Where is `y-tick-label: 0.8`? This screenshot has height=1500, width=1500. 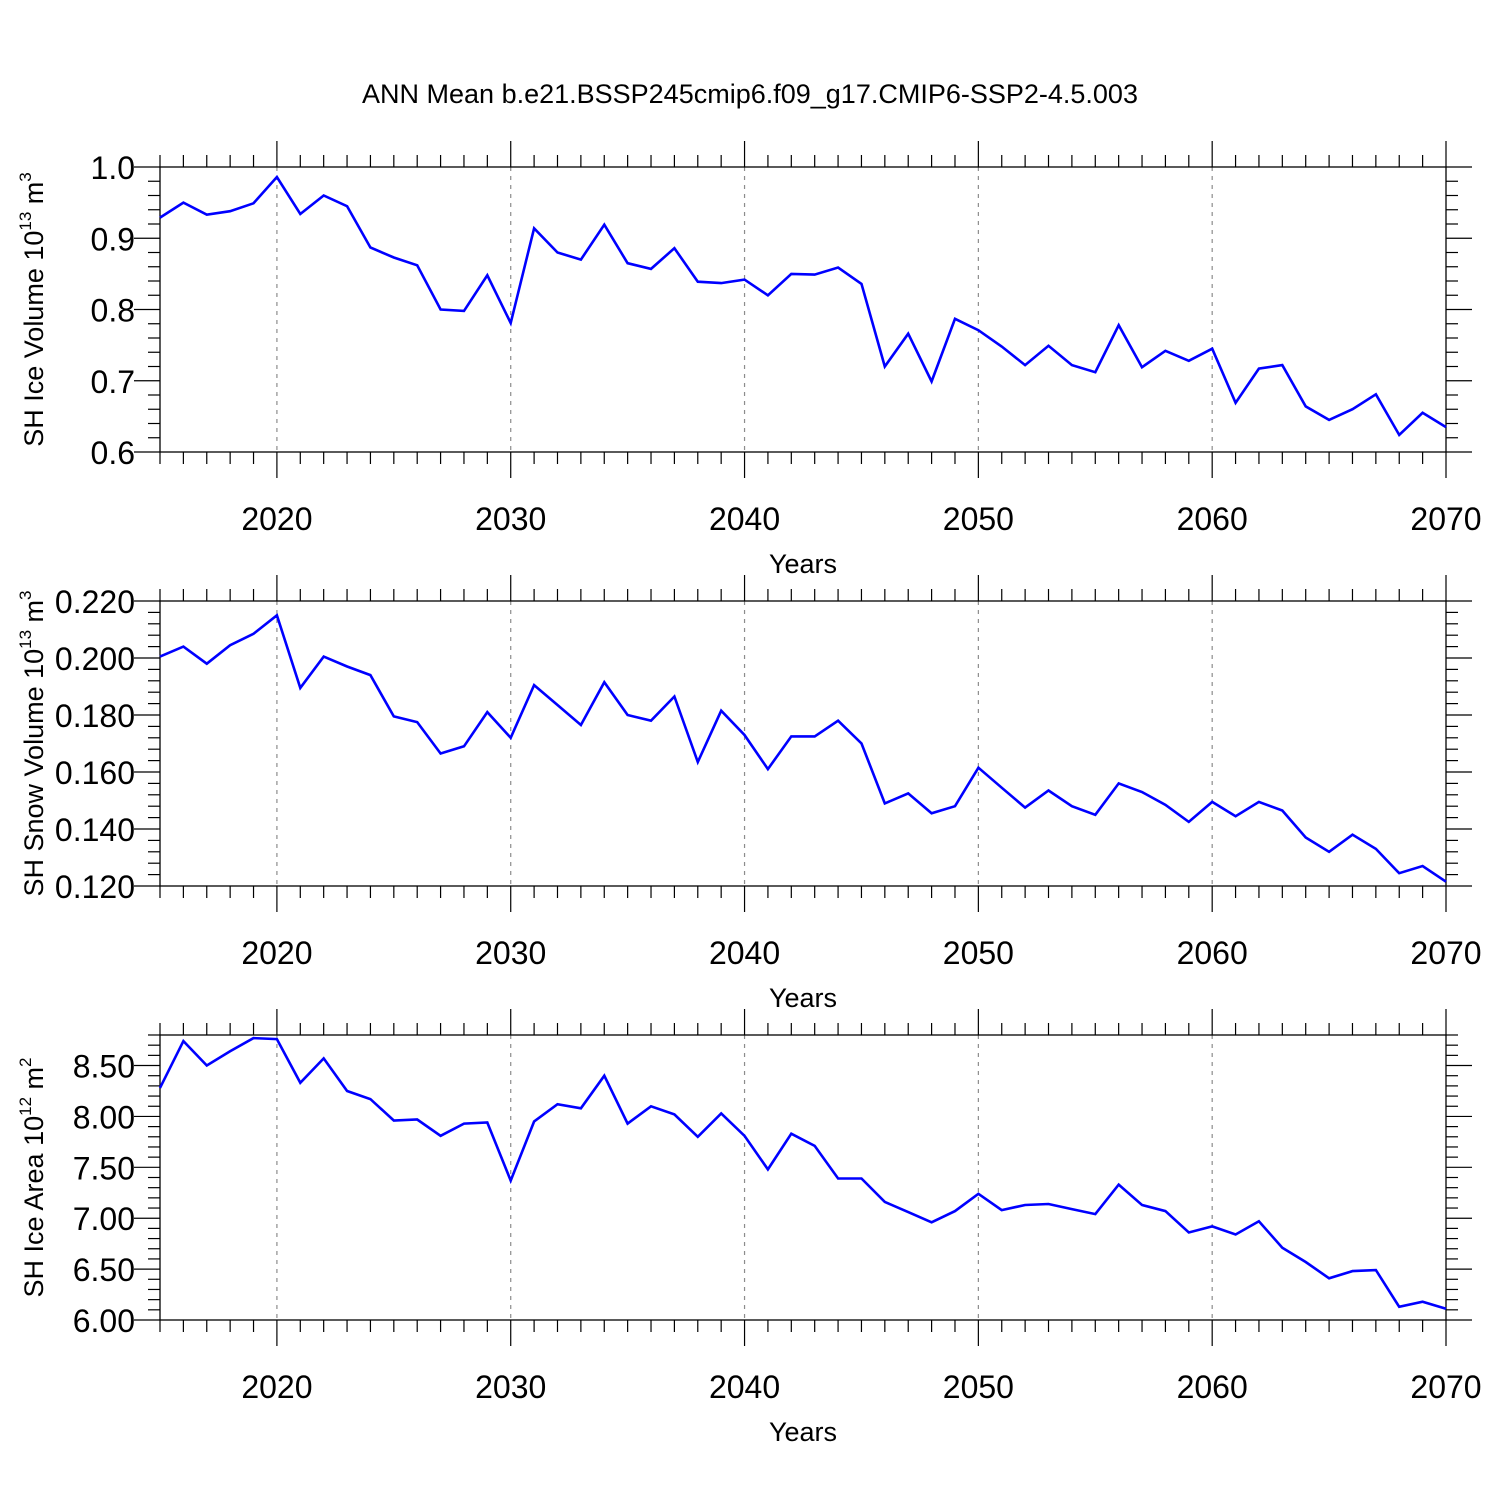 y-tick-label: 0.8 is located at coordinates (113, 311).